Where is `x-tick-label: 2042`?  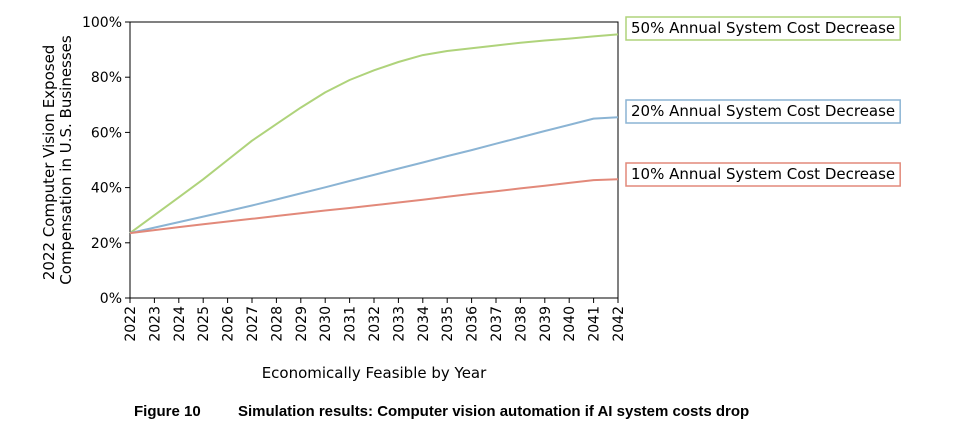
x-tick-label: 2042 is located at coordinates (619, 324).